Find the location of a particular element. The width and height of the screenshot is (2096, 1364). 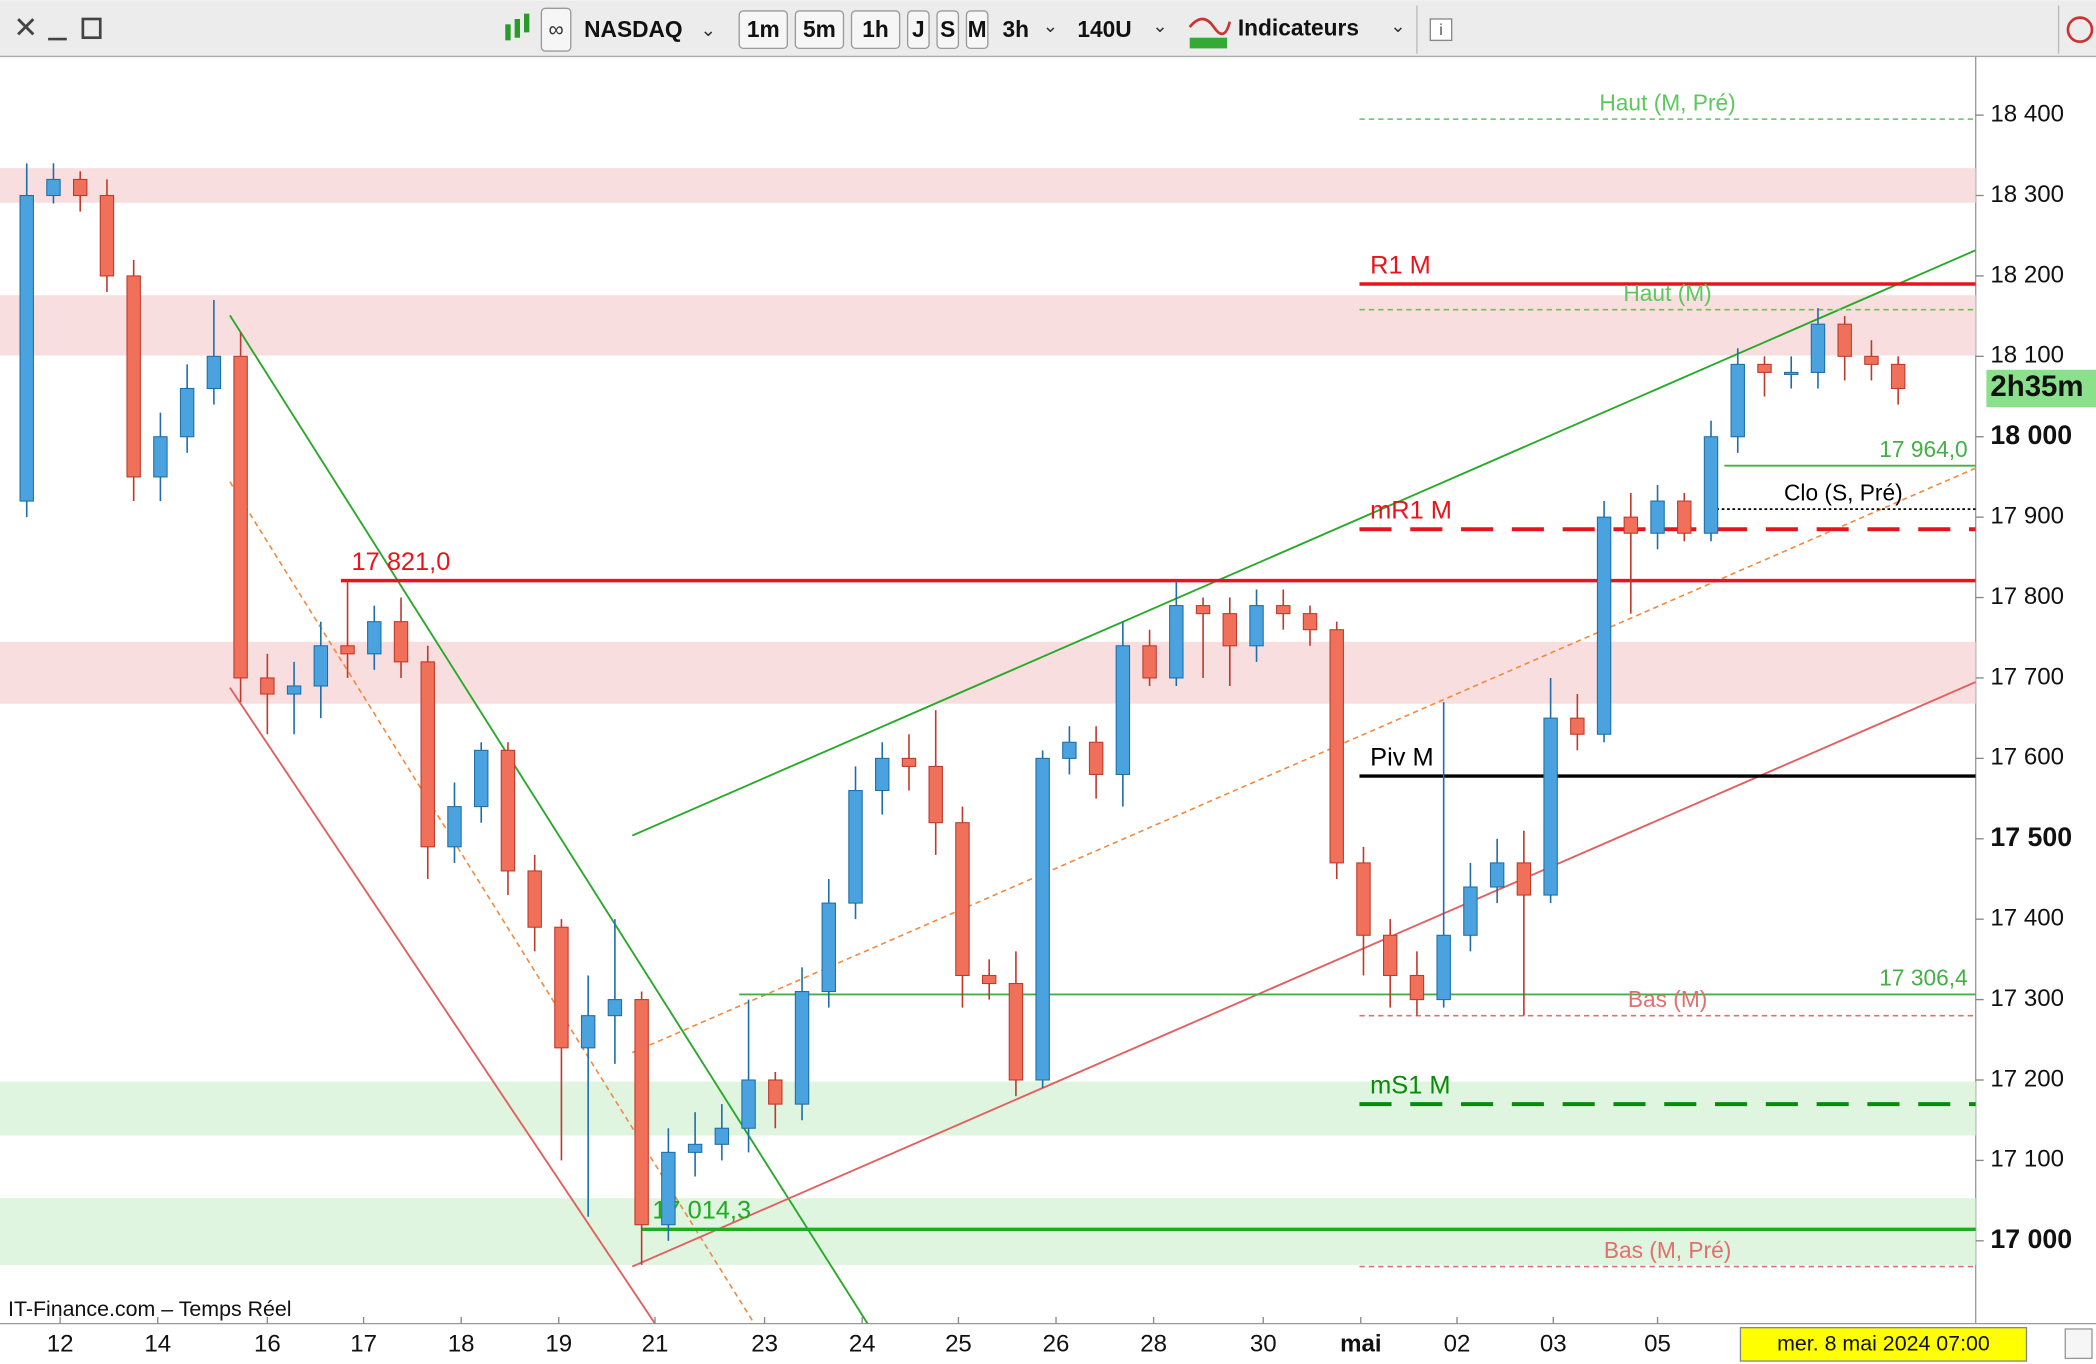

cursor-date: mer. 8 mai 2024 07:00 is located at coordinates (1883, 1344).